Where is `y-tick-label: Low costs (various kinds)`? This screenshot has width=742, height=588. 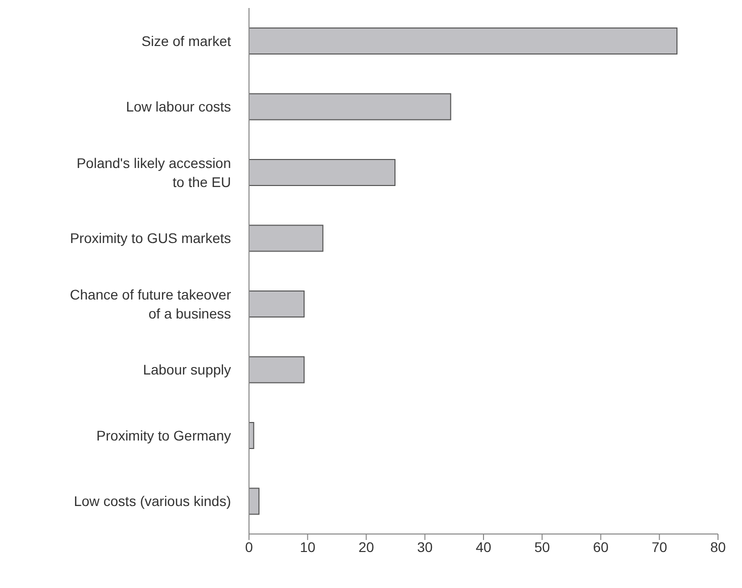 y-tick-label: Low costs (various kinds) is located at coordinates (152, 501).